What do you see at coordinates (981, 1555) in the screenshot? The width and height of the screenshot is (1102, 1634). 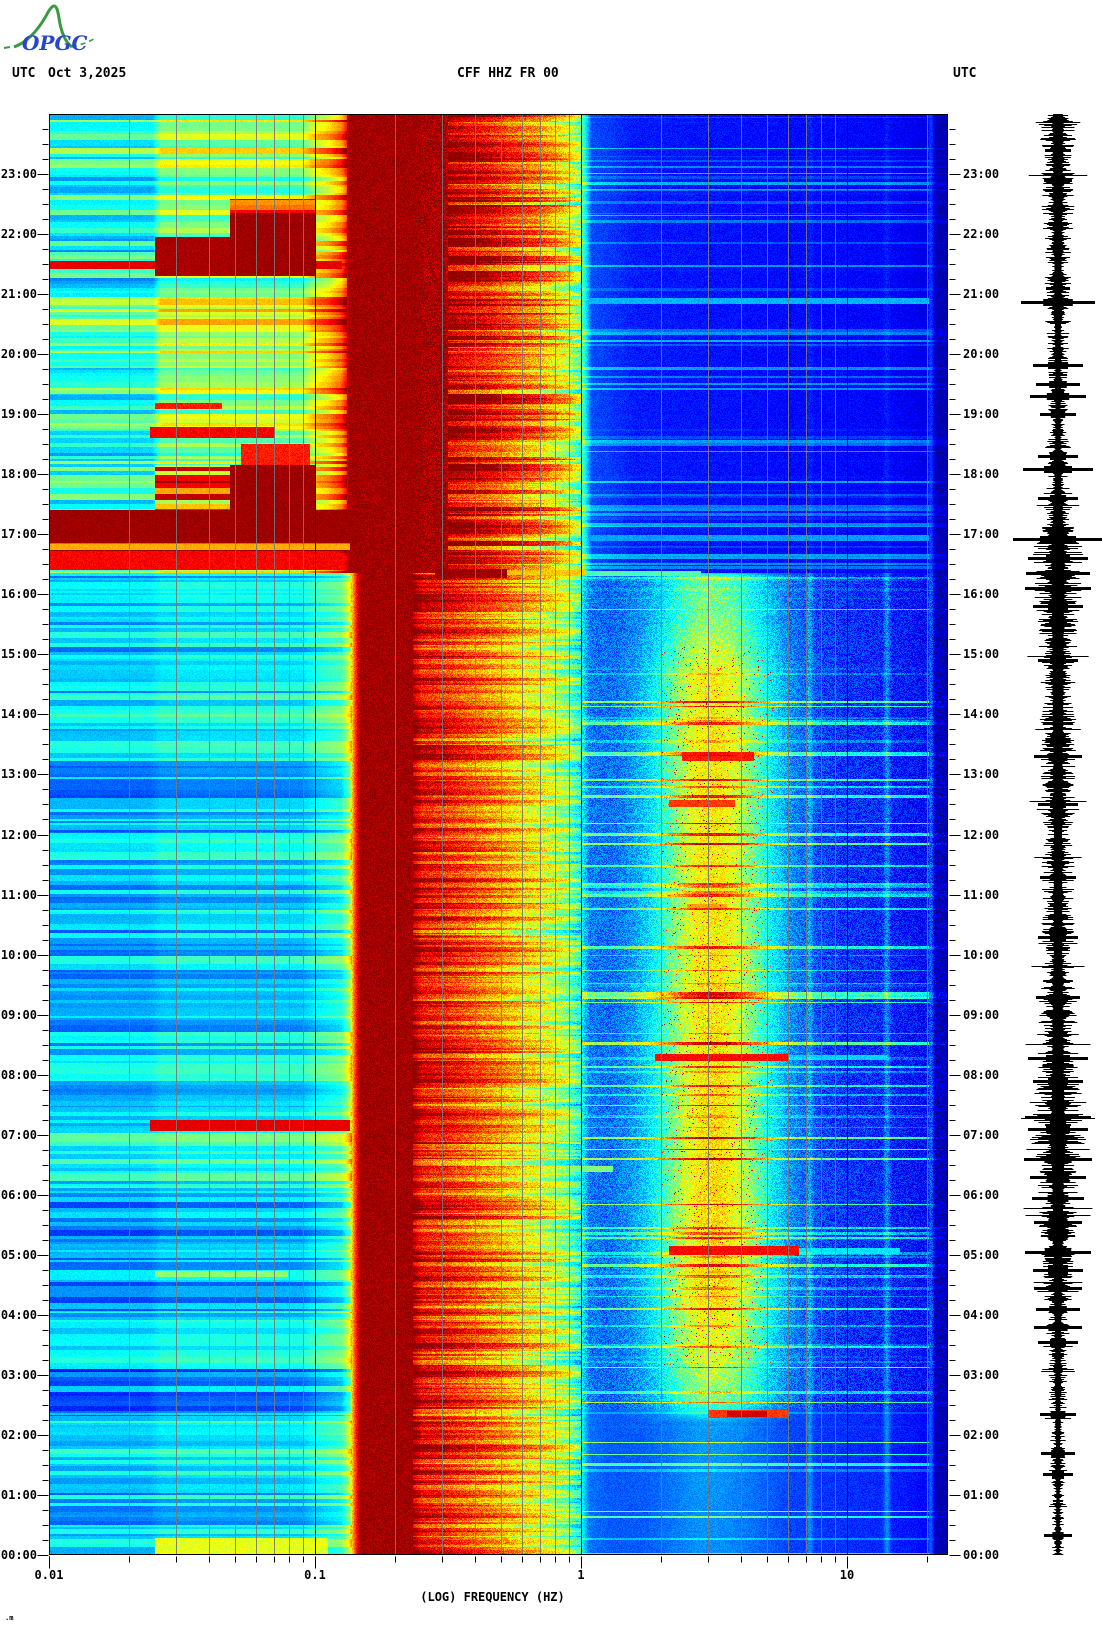 I see `time-label-right: 00:00` at bounding box center [981, 1555].